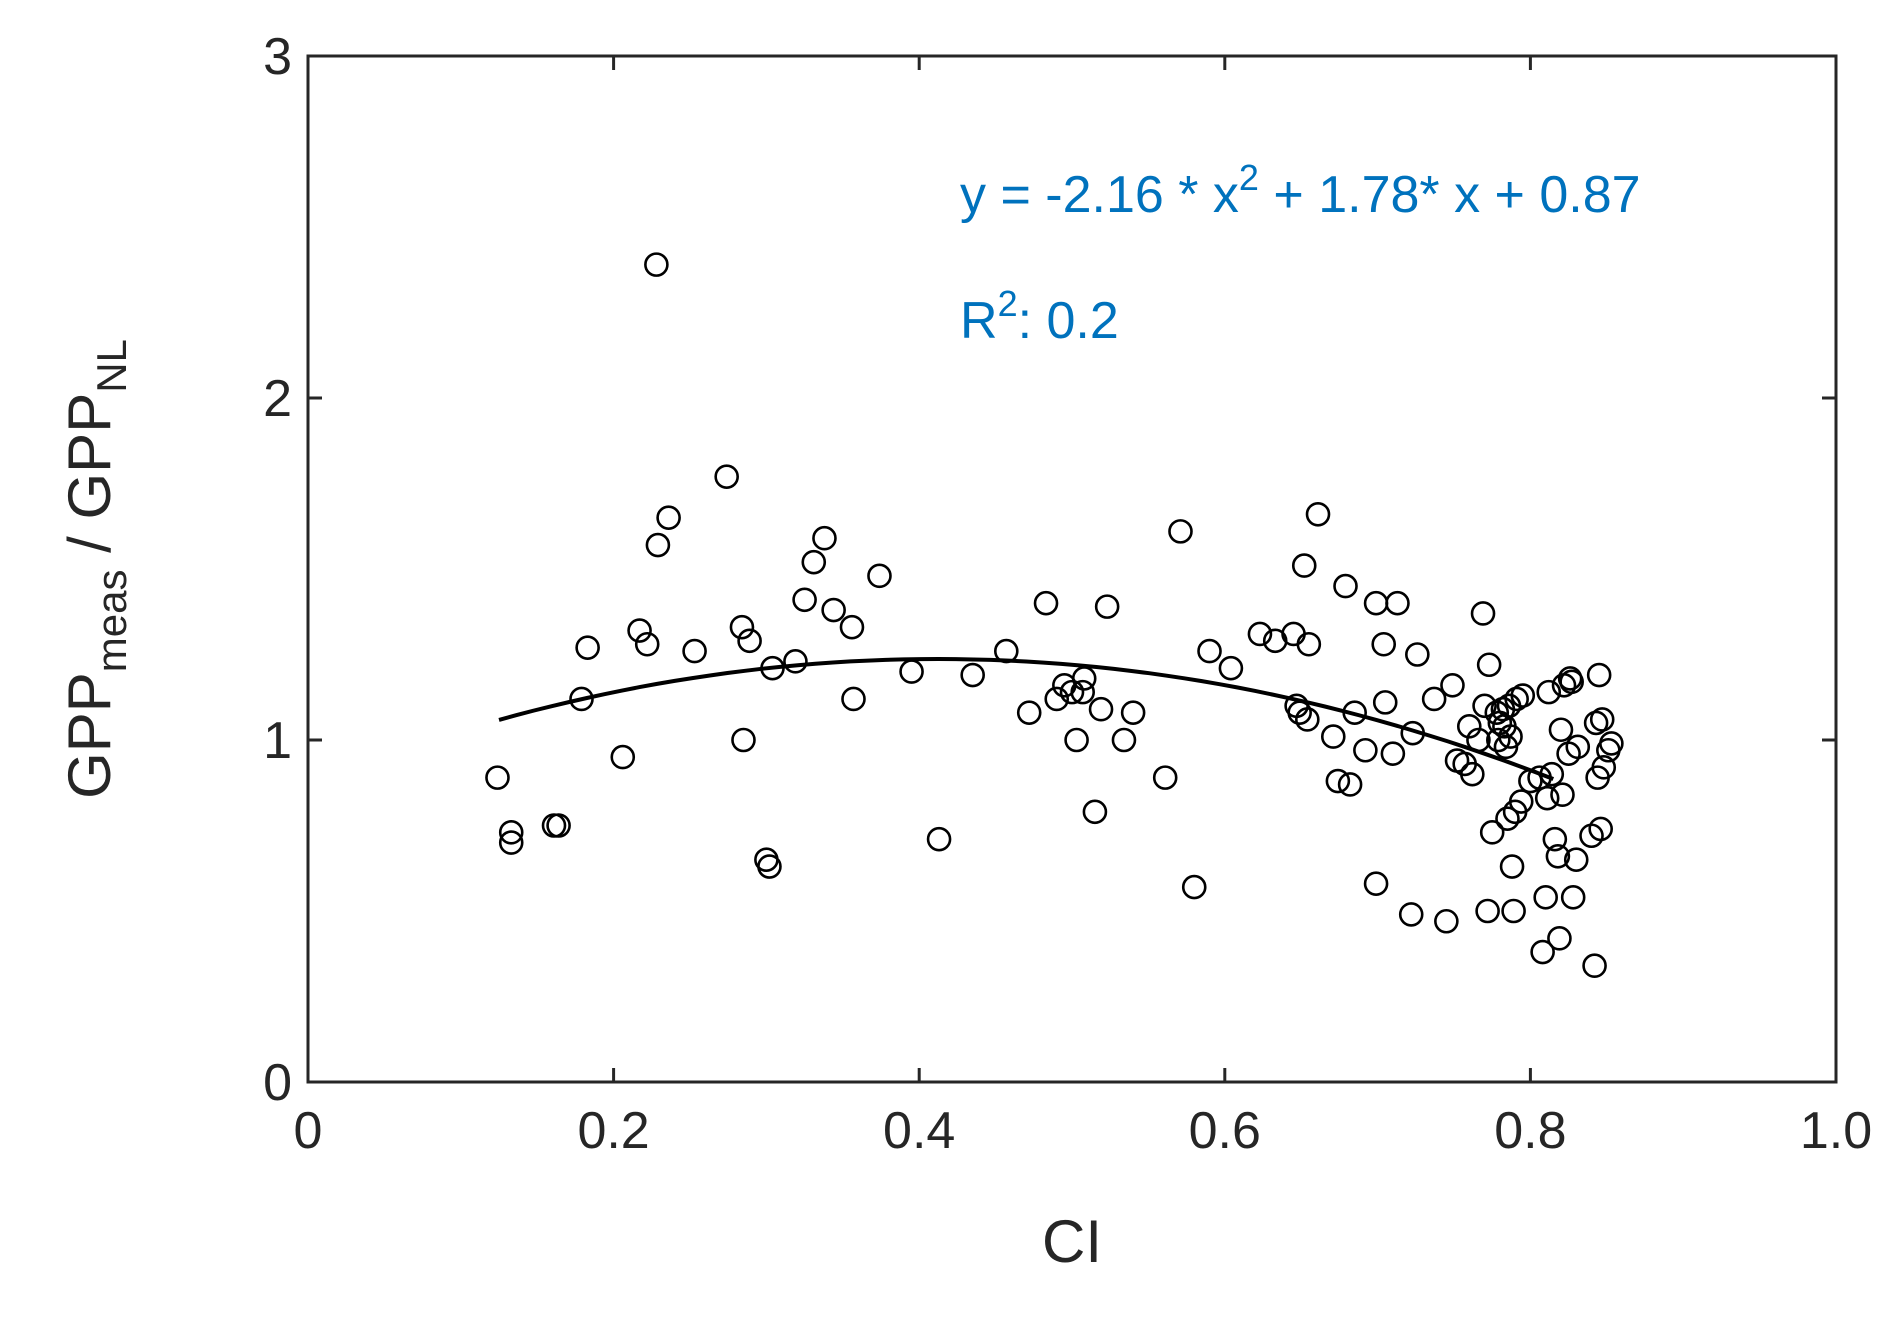 The height and width of the screenshot is (1326, 1899). I want to click on r-squared-annotation: R2: 0.2, so click(1039, 316).